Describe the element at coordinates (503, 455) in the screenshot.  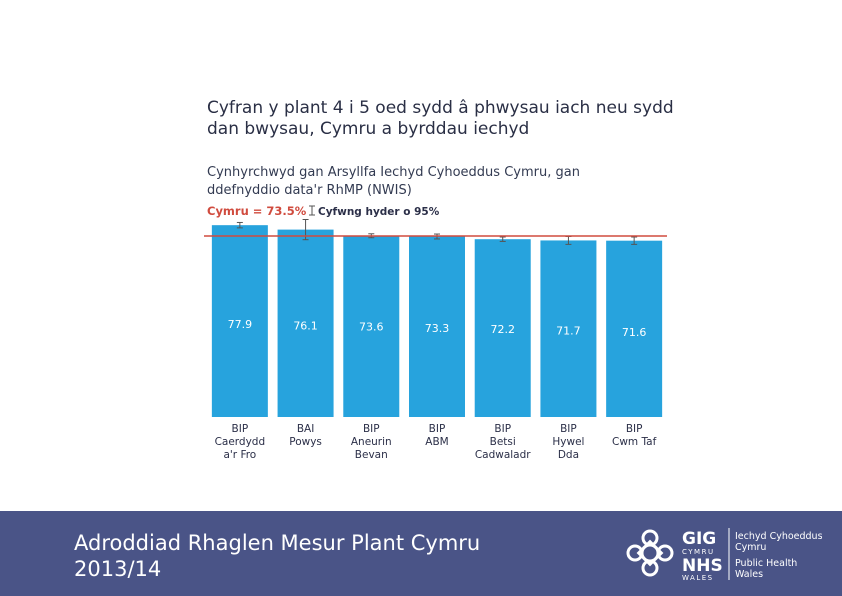
I see `category-label-line: Cadwaladr` at that location.